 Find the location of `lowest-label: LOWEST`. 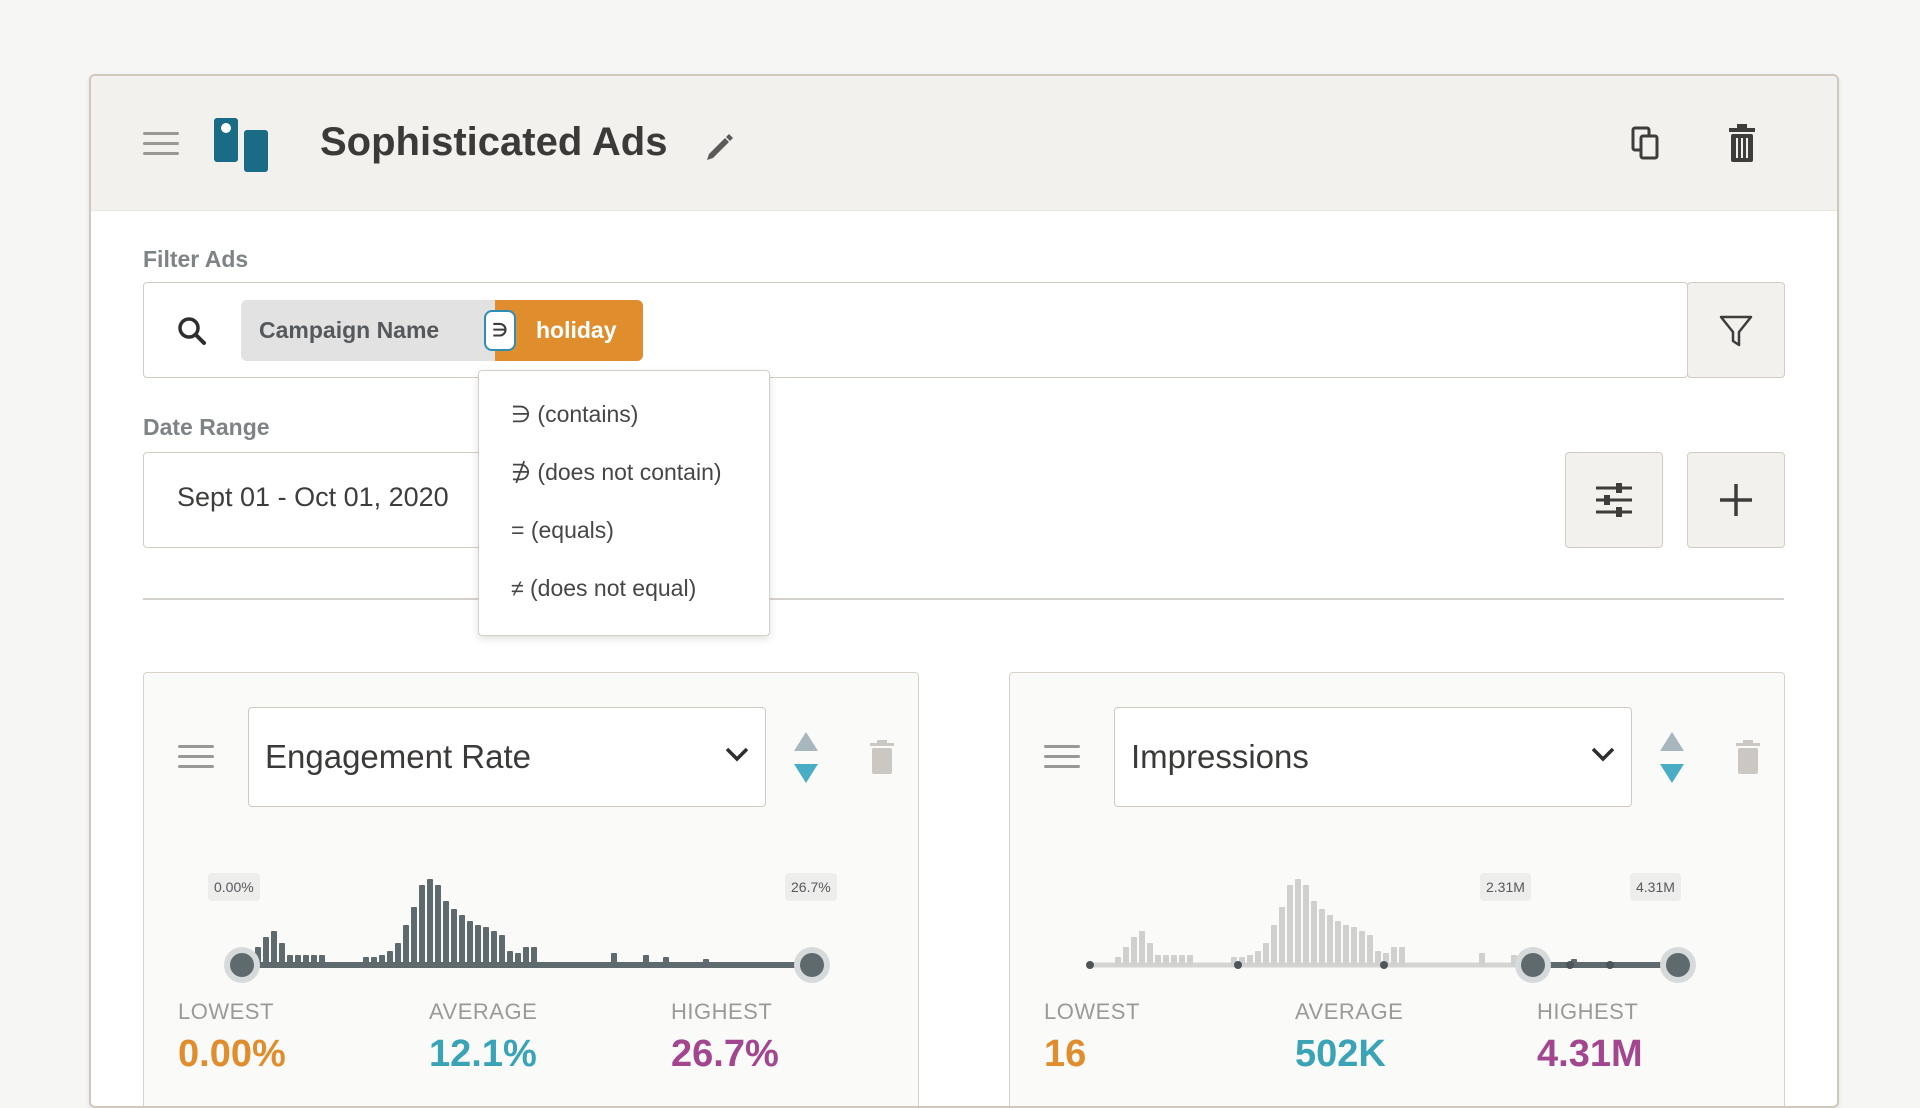

lowest-label: LOWEST is located at coordinates (1092, 1011).